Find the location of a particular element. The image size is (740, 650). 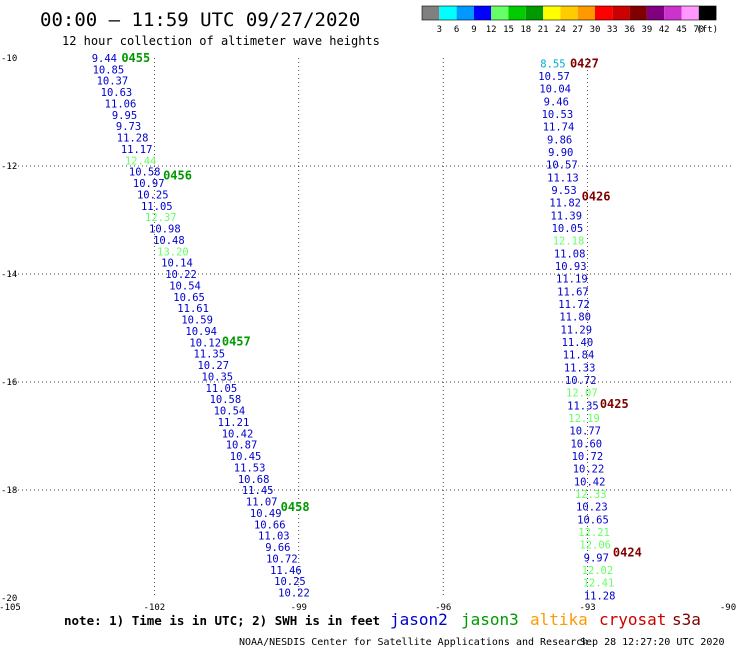

y-tick-label: -16 is located at coordinates (9, 383).